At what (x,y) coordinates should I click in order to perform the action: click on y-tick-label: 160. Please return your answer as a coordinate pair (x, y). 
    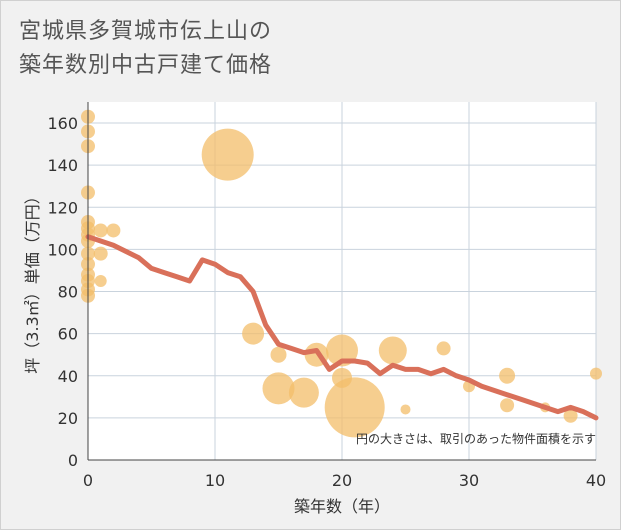
    Looking at the image, I should click on (62, 123).